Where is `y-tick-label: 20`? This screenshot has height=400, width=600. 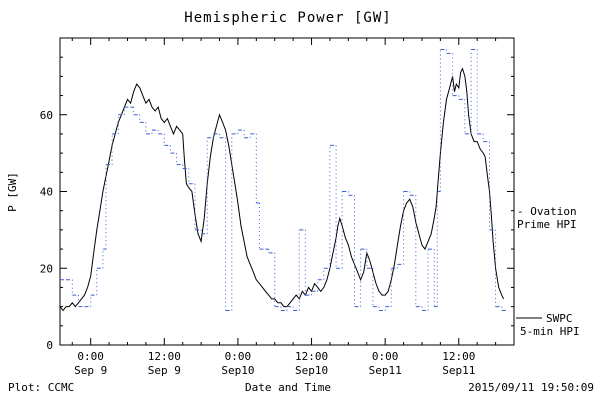 y-tick-label: 20 is located at coordinates (46, 268).